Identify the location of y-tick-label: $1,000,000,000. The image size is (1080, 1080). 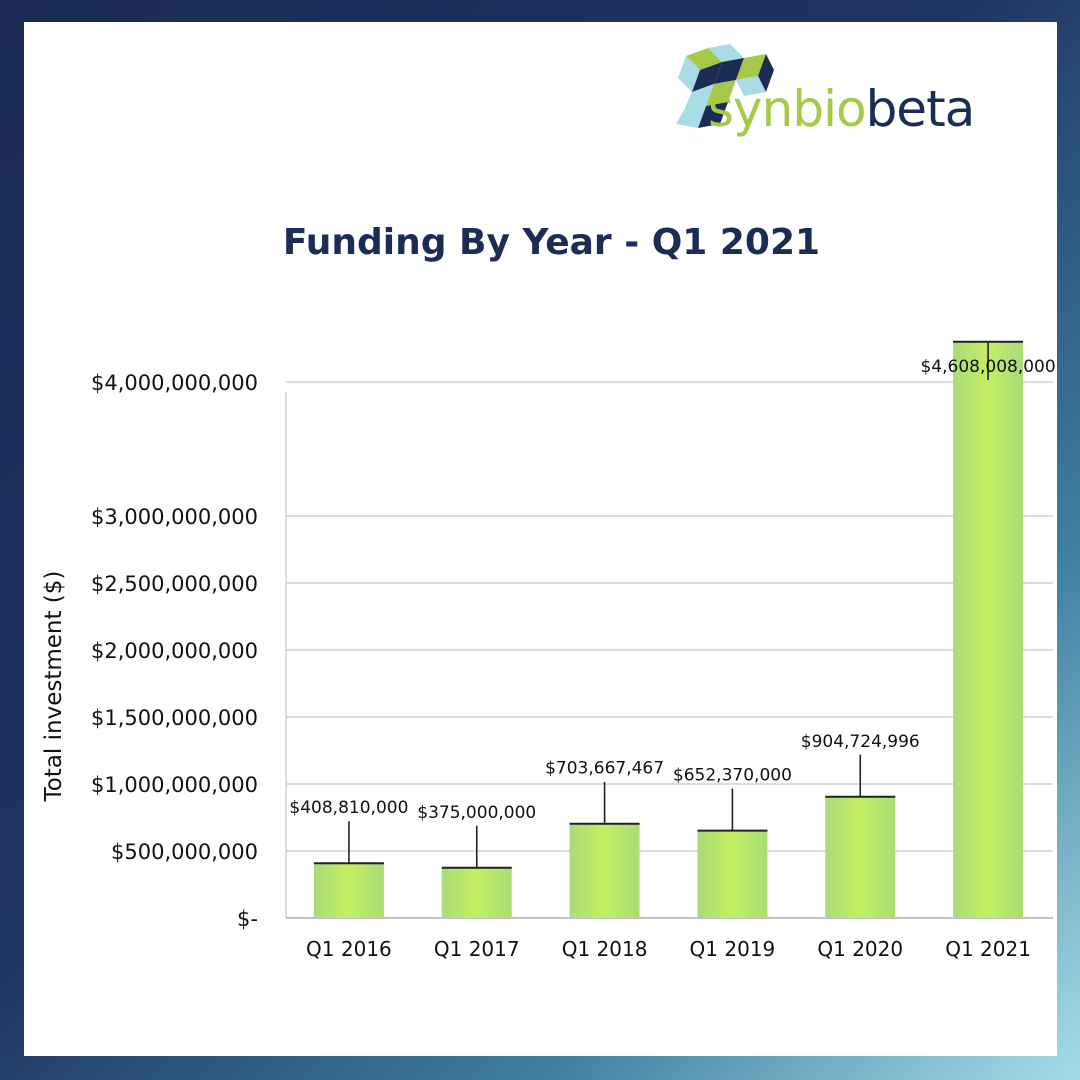
(174, 785).